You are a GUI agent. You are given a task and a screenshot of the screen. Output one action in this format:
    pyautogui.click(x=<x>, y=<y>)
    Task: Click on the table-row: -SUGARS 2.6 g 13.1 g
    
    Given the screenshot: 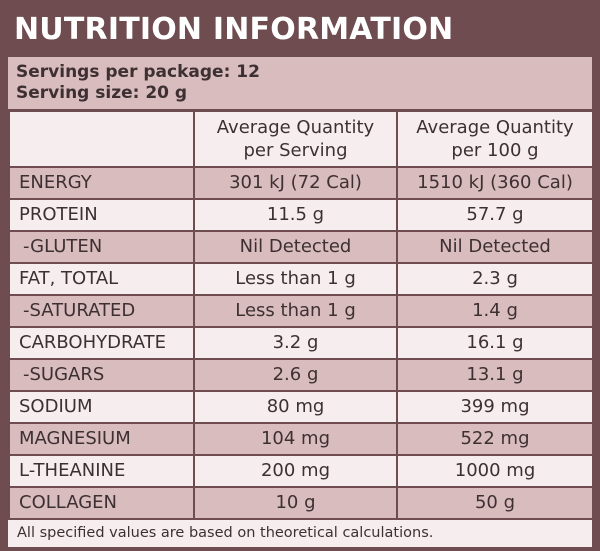 What is the action you would take?
    pyautogui.click(x=301, y=375)
    